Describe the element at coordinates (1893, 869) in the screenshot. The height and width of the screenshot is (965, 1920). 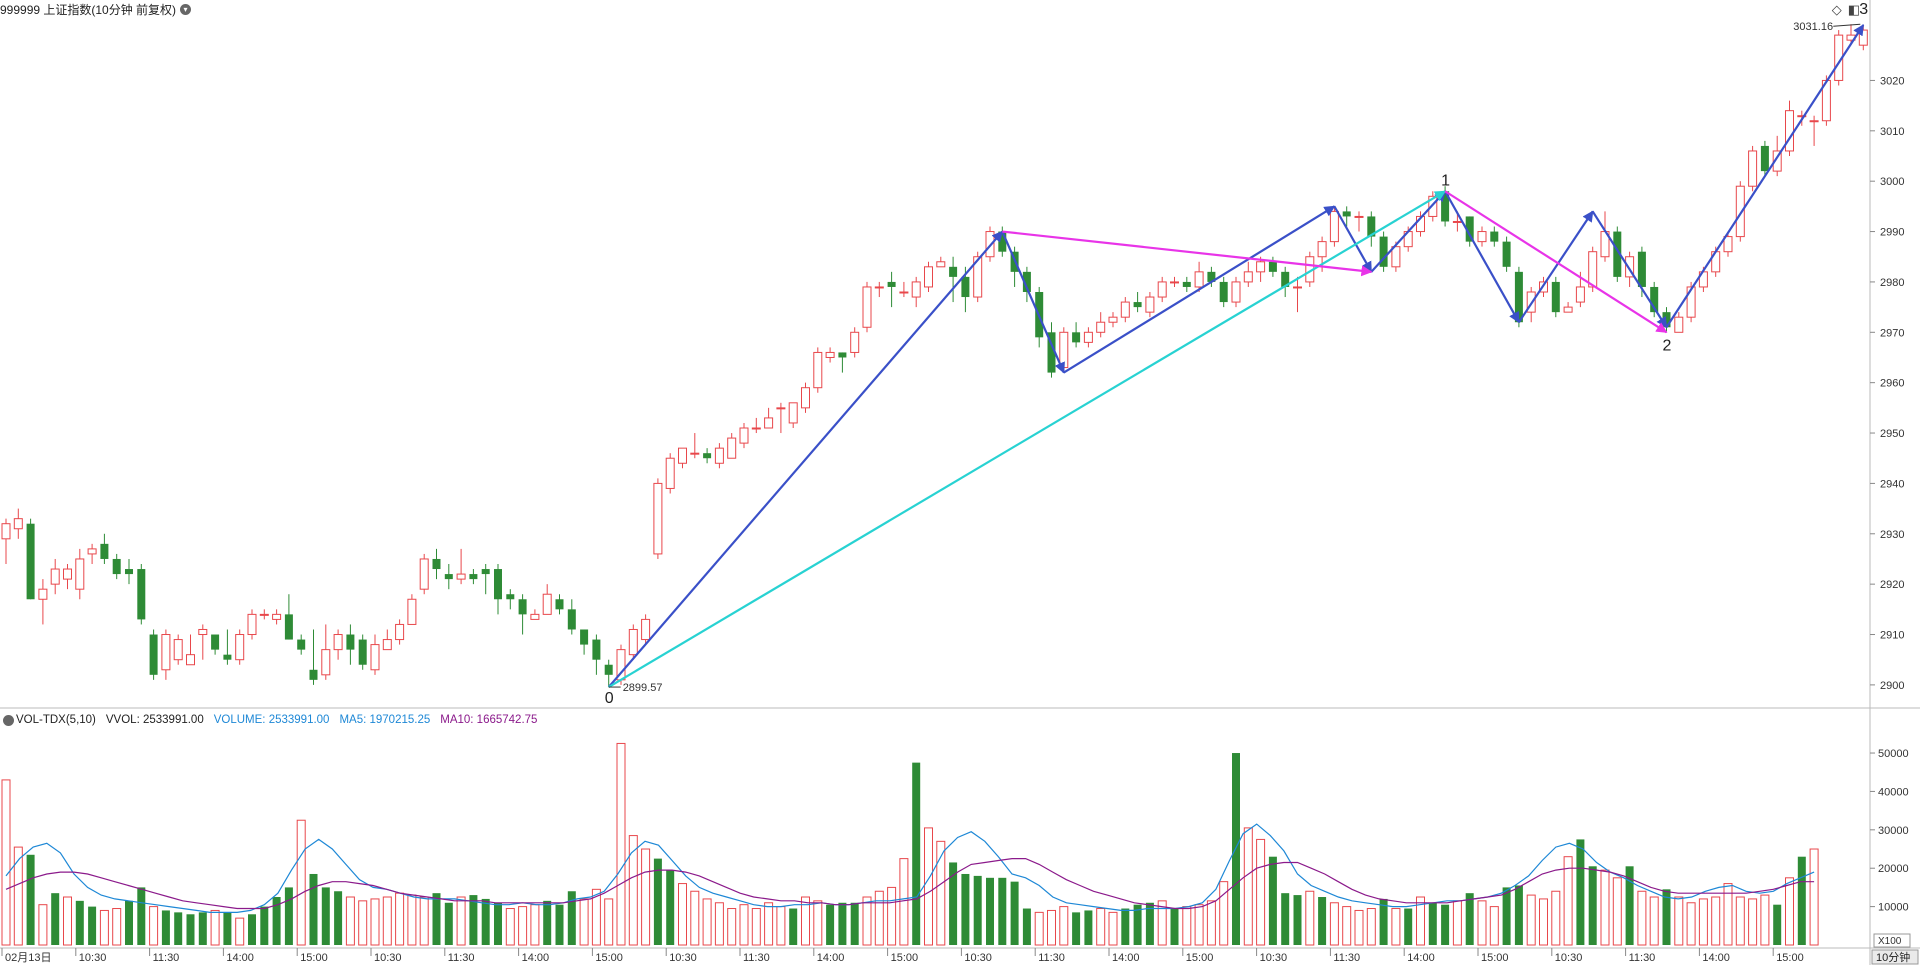
I see `volume-tick-label: 20000` at that location.